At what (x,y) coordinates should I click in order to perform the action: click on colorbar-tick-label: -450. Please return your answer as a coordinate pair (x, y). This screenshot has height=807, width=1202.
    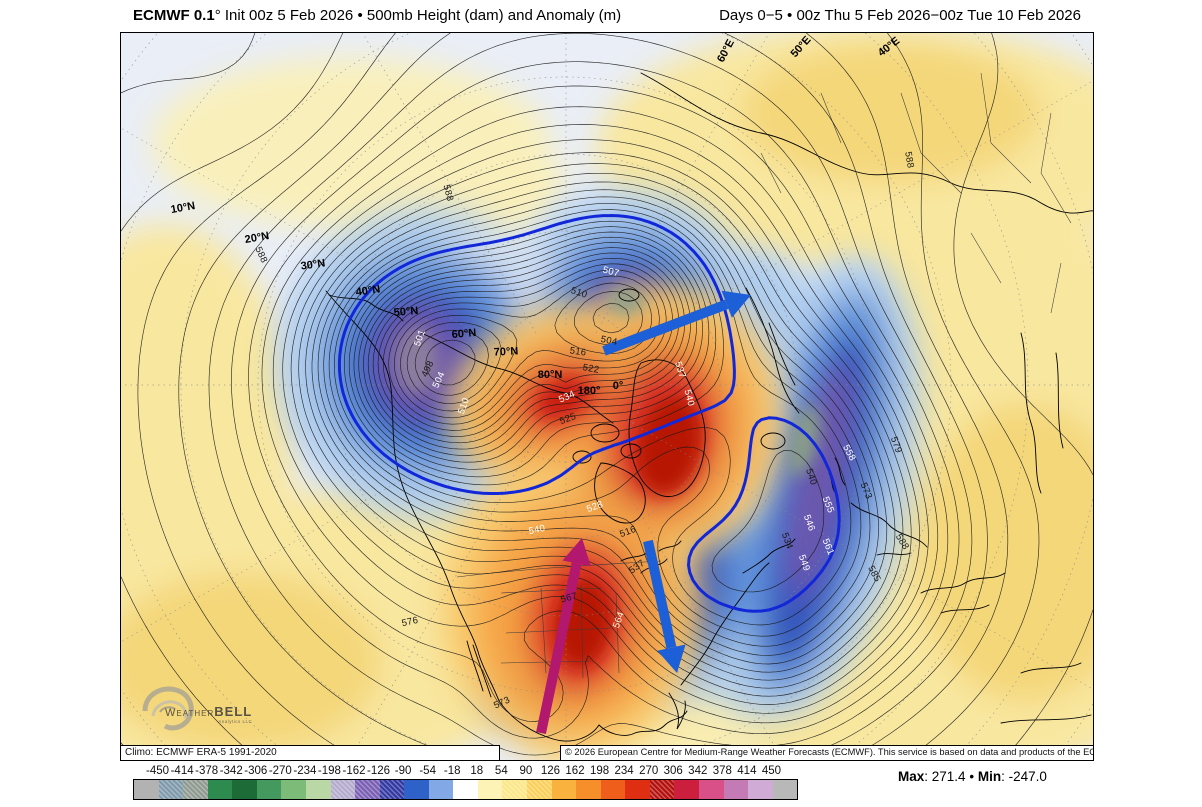
    Looking at the image, I should click on (158, 771).